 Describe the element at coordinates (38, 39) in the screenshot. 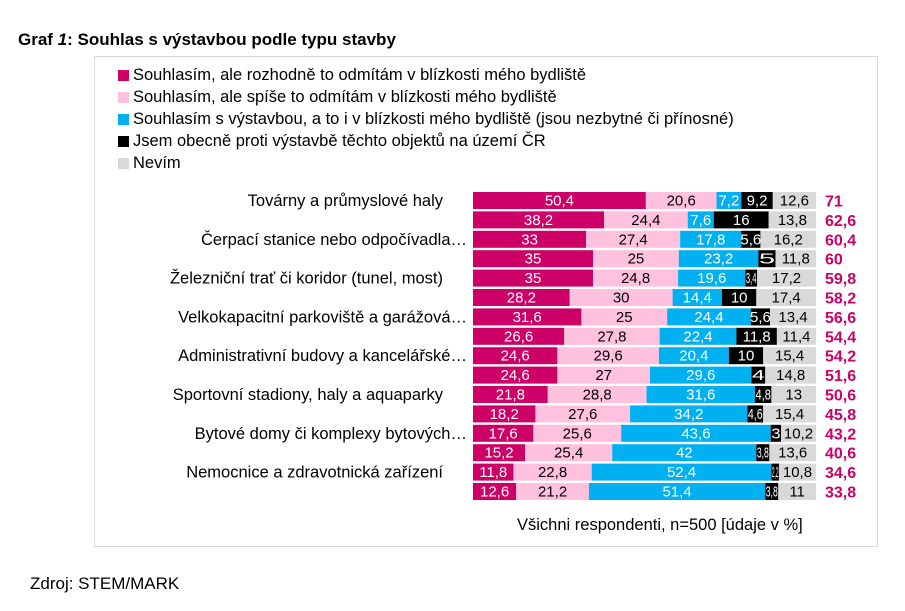

I see `chart-title-prefix: Graf` at that location.